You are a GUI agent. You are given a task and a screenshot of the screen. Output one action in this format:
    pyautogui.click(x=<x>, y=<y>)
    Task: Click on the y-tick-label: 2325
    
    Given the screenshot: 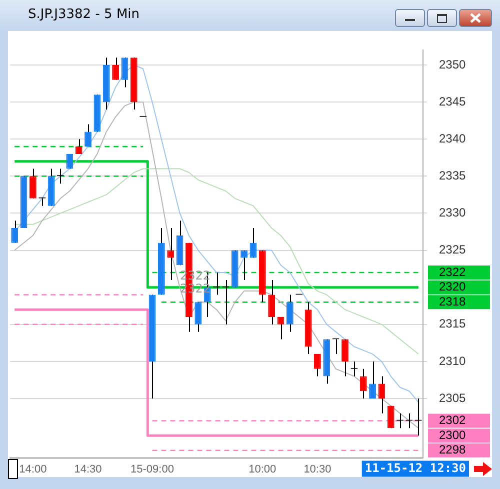 What is the action you would take?
    pyautogui.click(x=452, y=249)
    